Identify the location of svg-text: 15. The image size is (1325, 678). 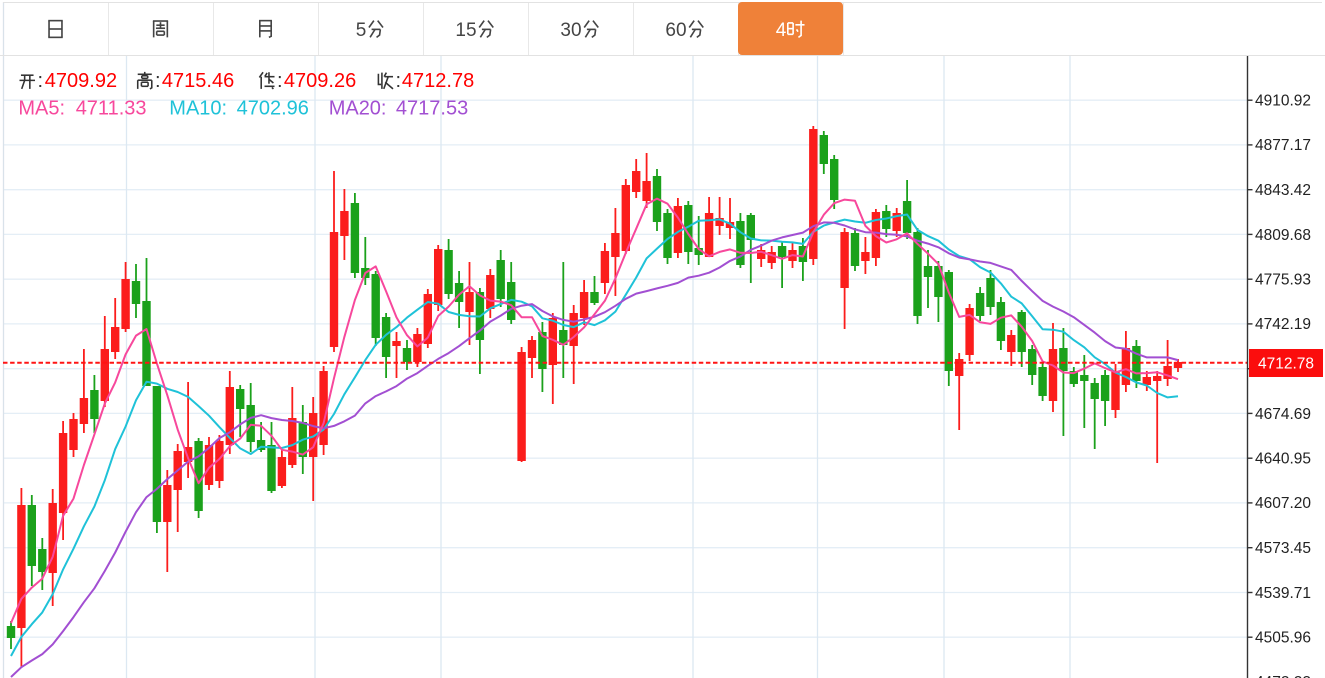
(465, 30).